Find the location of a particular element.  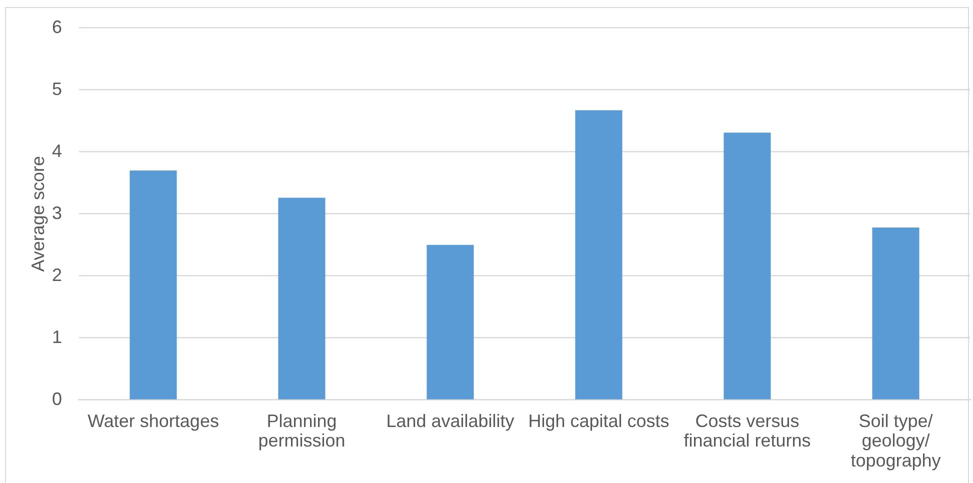

y-axis-title: Average score is located at coordinates (38, 214).